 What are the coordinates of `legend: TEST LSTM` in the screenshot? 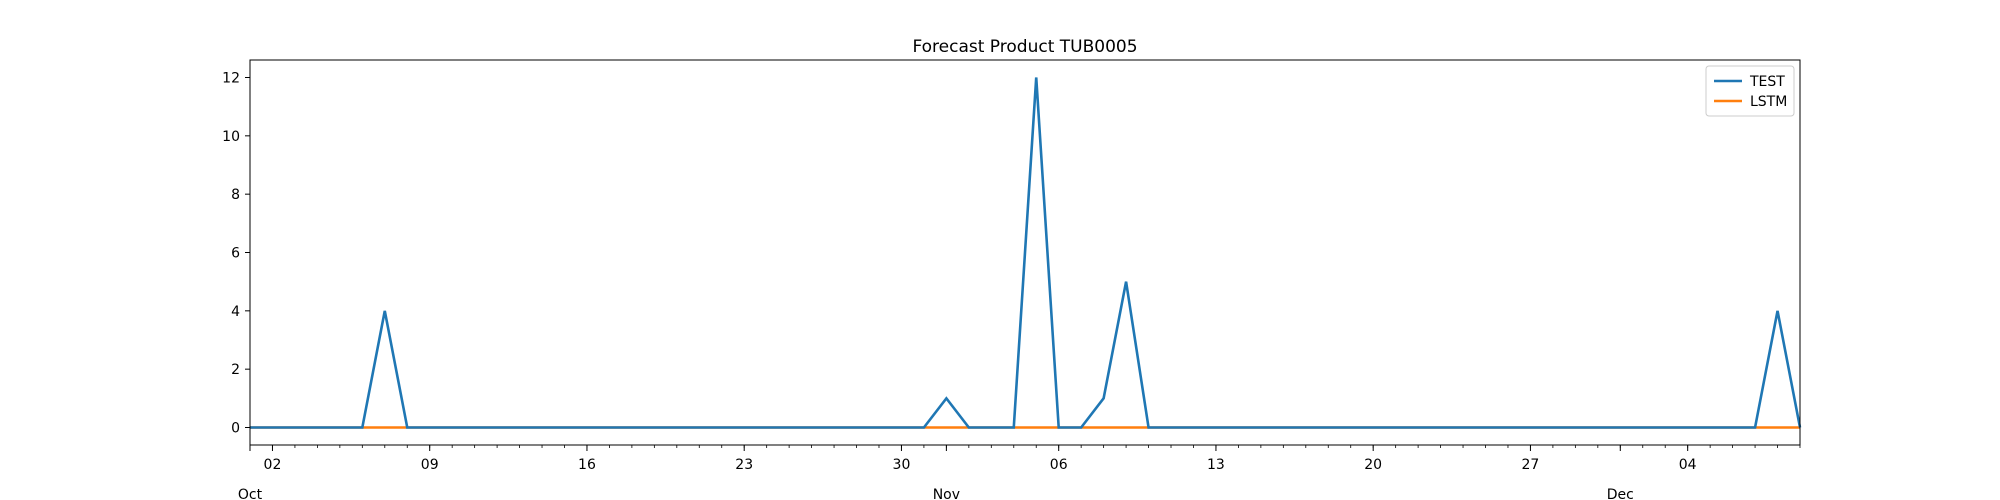 It's located at (1750, 91).